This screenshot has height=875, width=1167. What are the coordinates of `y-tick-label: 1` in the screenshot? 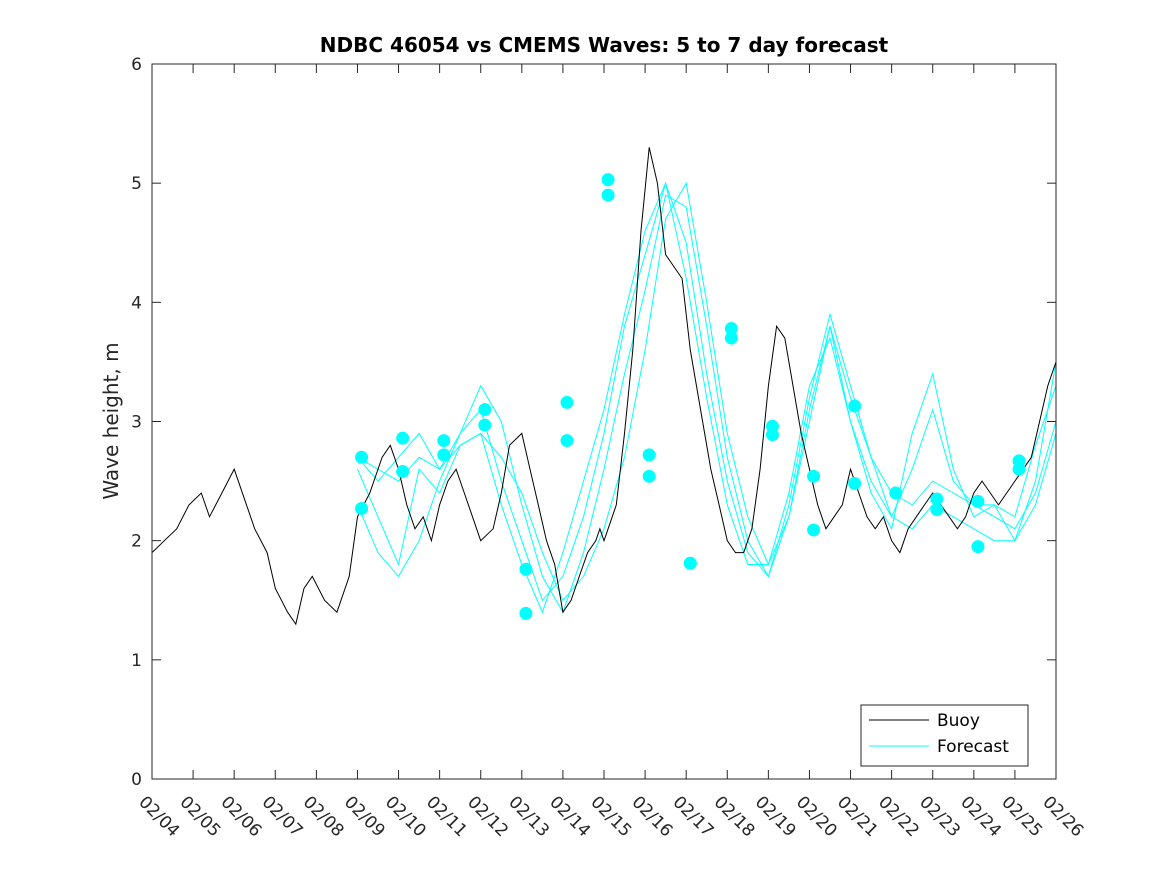 It's located at (136, 661).